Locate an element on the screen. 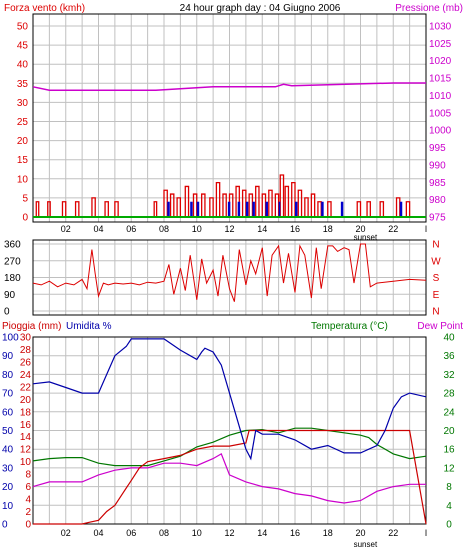  wind-axis-label: Forza vento (kmh) is located at coordinates (44, 8).